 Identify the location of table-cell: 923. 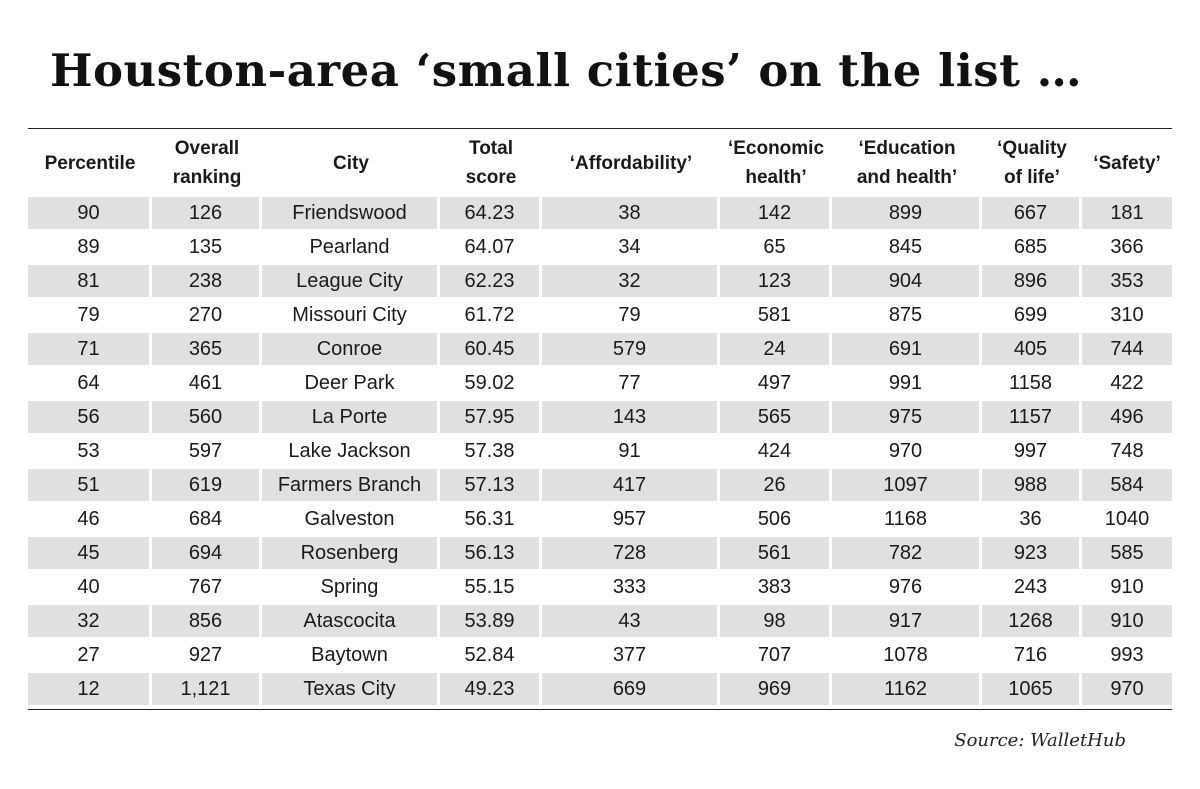
(1032, 553).